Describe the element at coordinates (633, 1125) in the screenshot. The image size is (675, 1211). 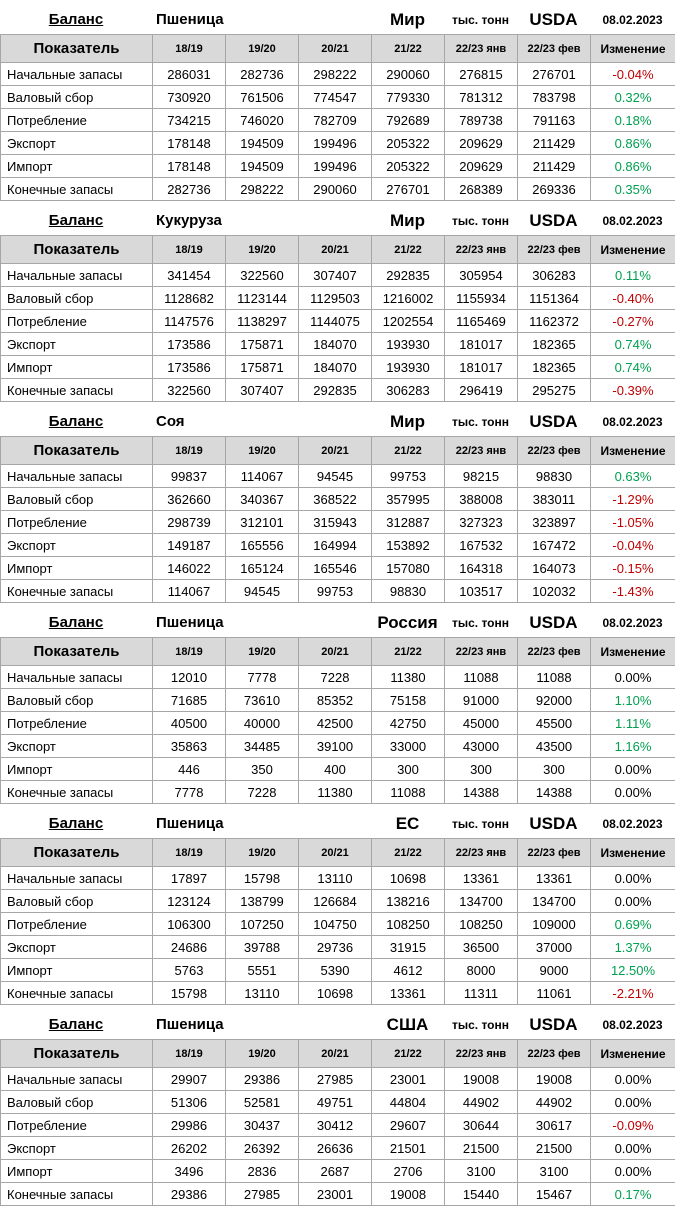
I see `change-cell: -0.09%` at that location.